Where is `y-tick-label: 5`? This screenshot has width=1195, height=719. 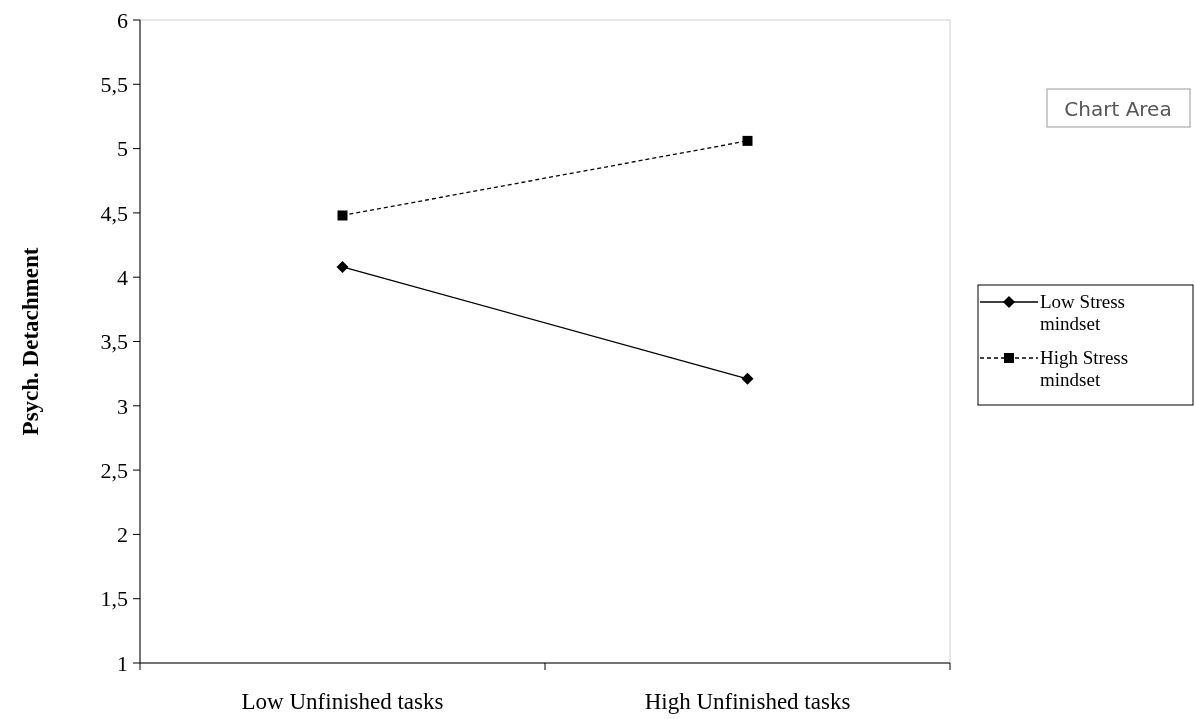
y-tick-label: 5 is located at coordinates (122, 149).